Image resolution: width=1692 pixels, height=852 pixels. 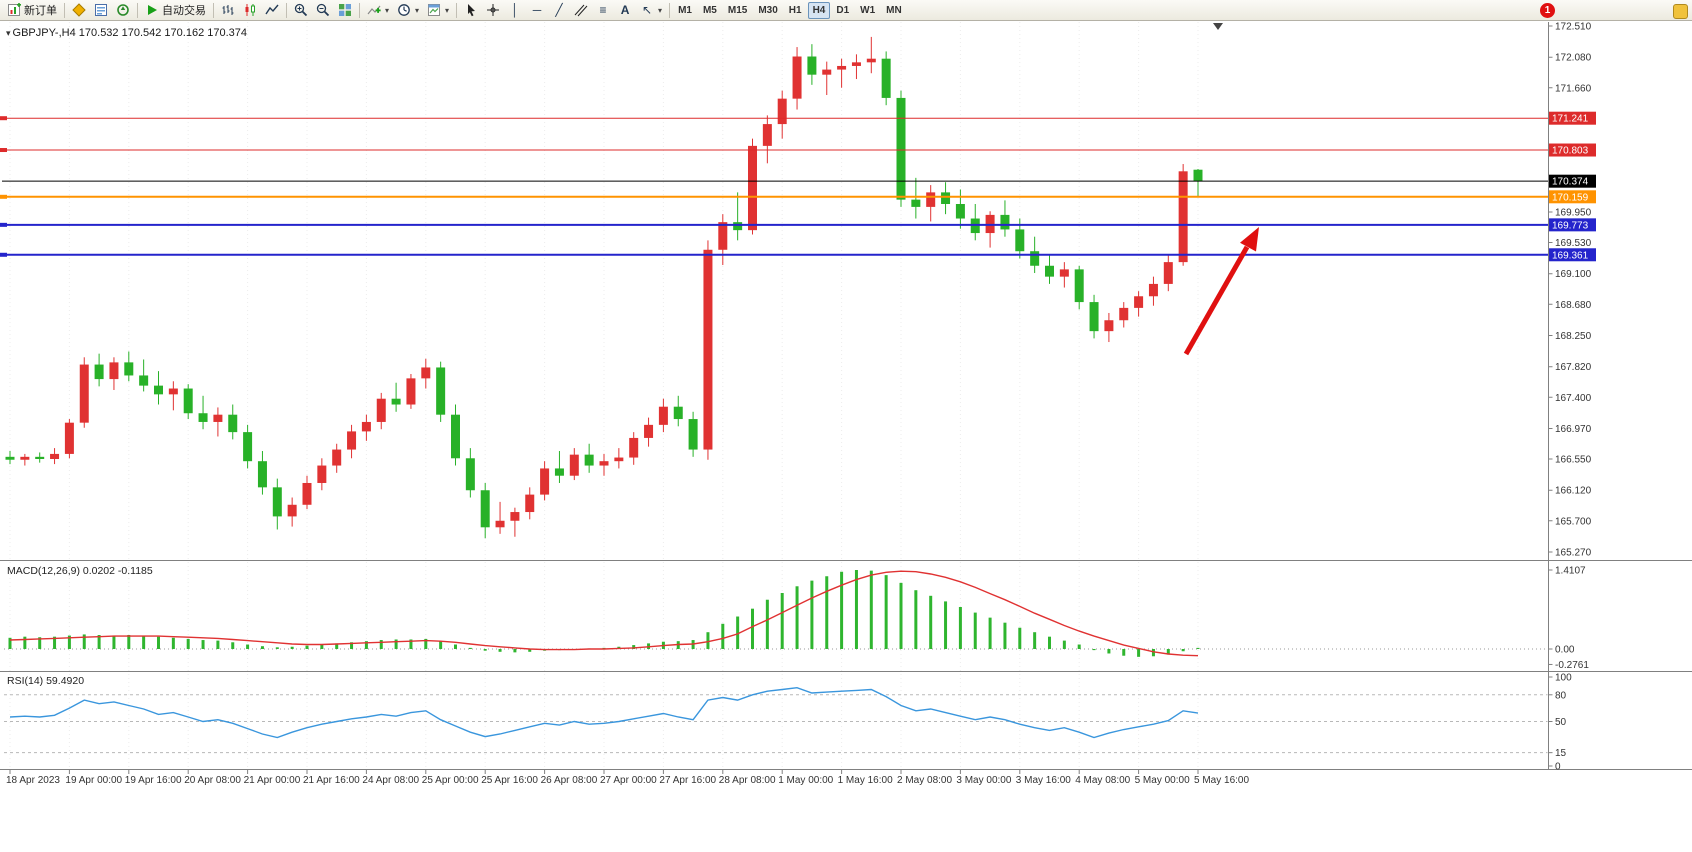 I want to click on rsi-axis-label: 15, so click(x=1561, y=753).